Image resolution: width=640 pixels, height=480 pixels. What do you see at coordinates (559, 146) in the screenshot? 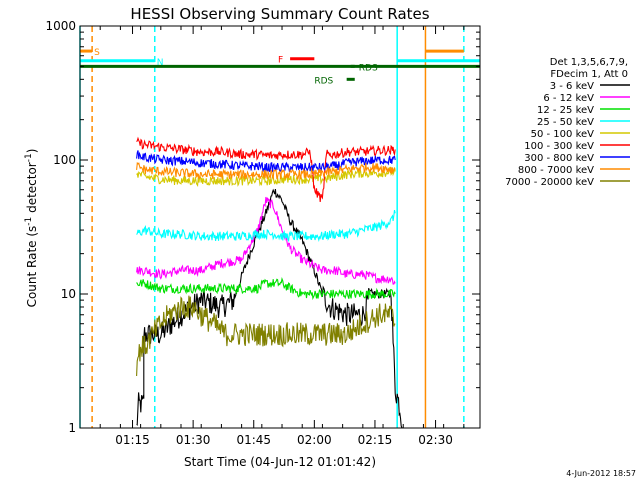
I see `legend-label: 100 - 300 keV` at bounding box center [559, 146].